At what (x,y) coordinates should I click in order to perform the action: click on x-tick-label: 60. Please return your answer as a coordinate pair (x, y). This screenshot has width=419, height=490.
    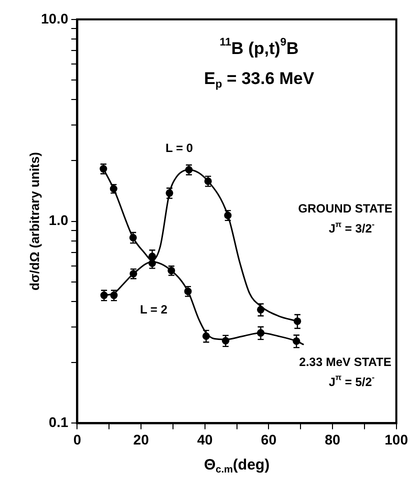
    Looking at the image, I should click on (268, 439).